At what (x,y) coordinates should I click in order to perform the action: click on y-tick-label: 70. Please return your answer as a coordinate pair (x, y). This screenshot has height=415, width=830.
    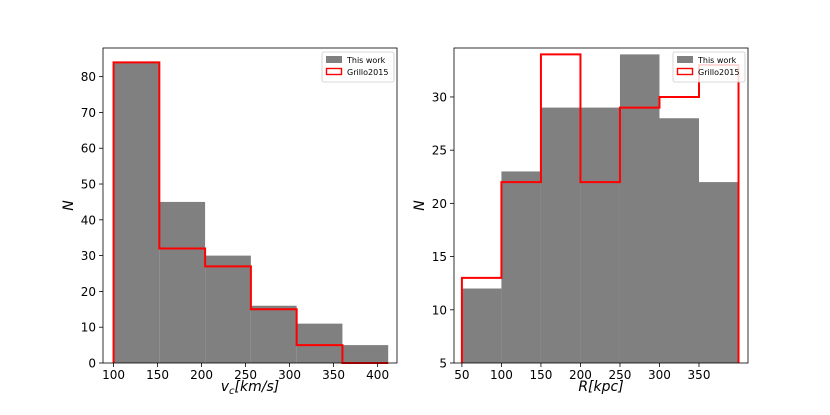
    Looking at the image, I should click on (88, 113).